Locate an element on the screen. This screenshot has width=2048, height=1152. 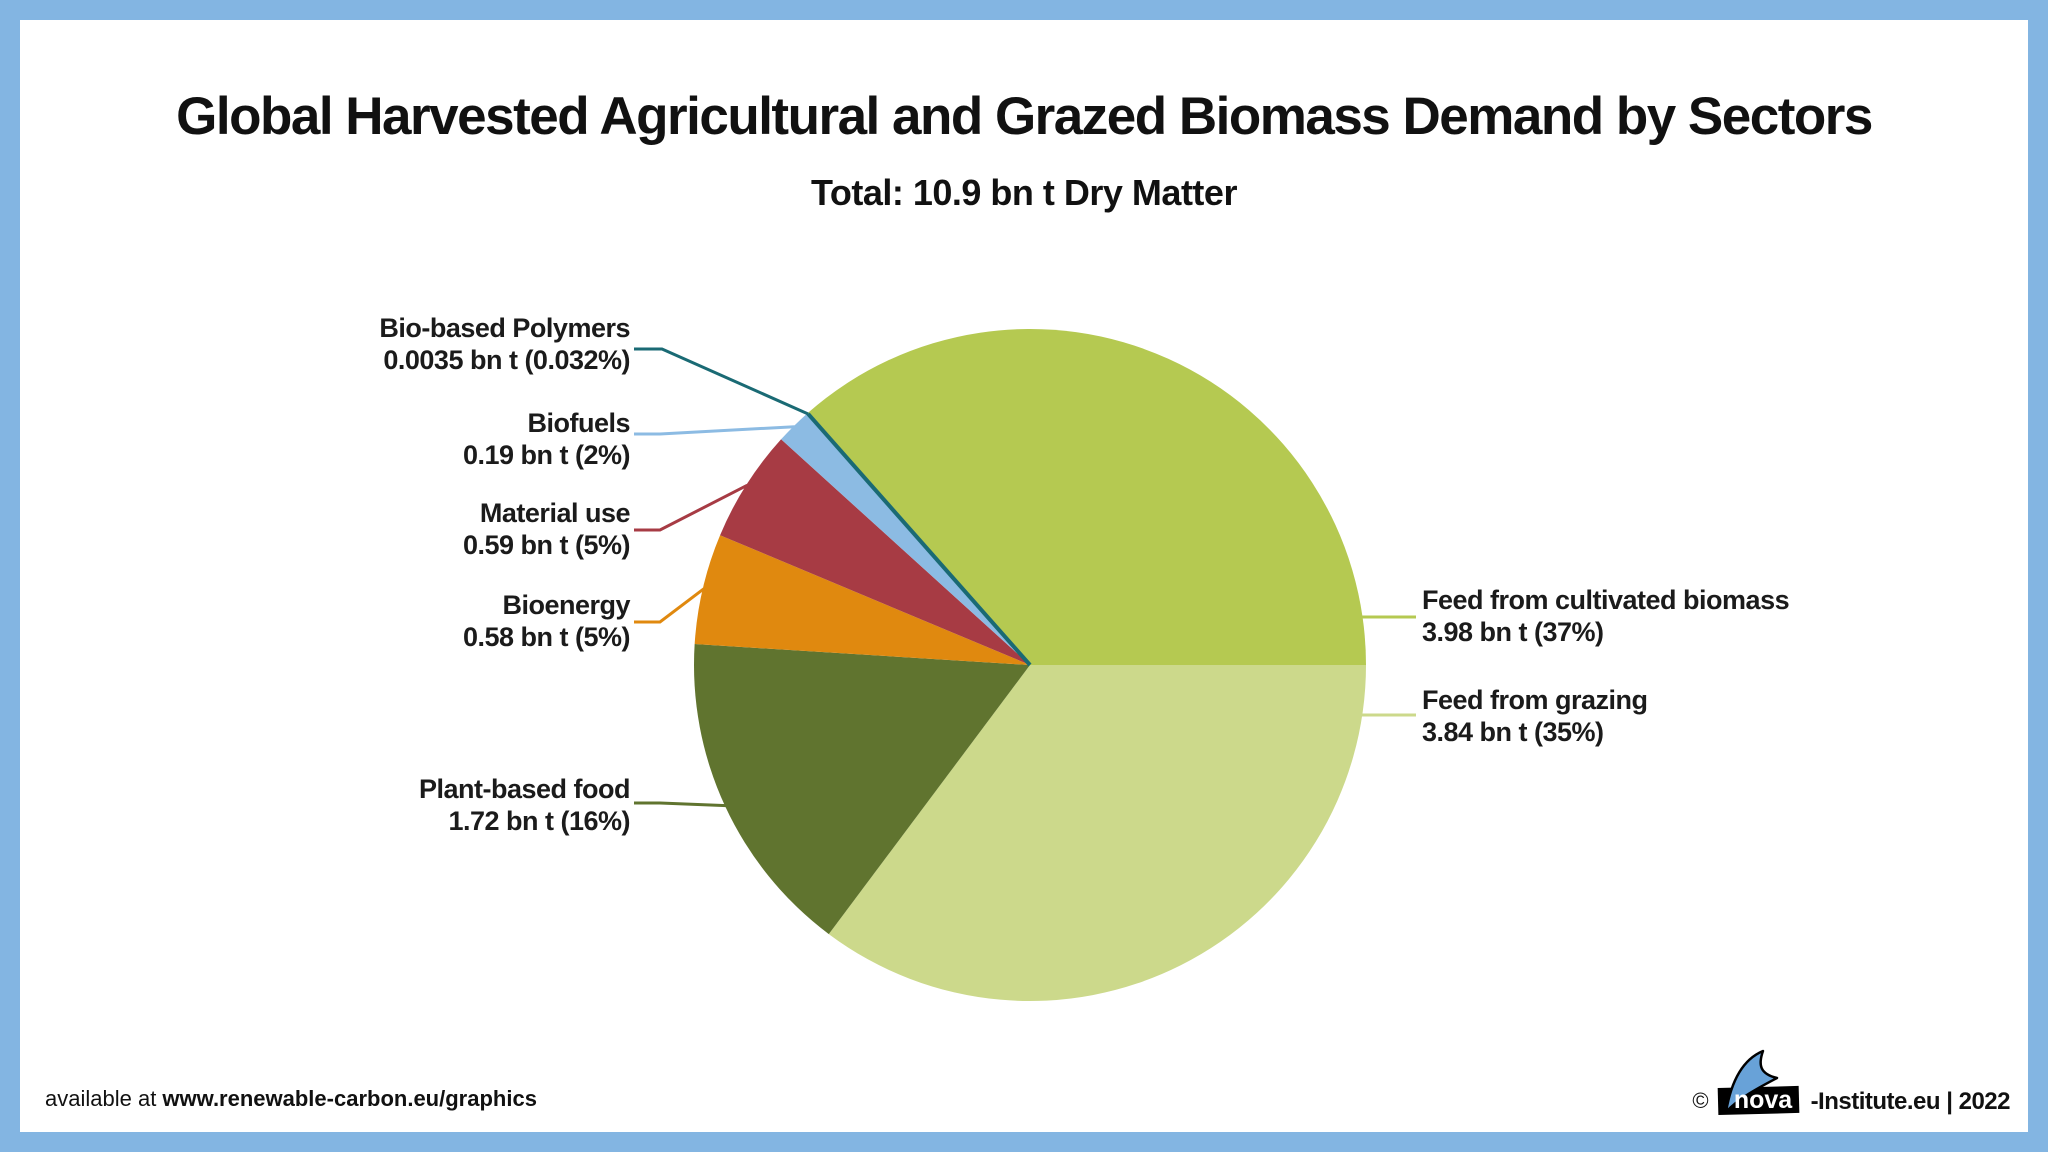
pie-slice-plant_based_food is located at coordinates (861, 789).